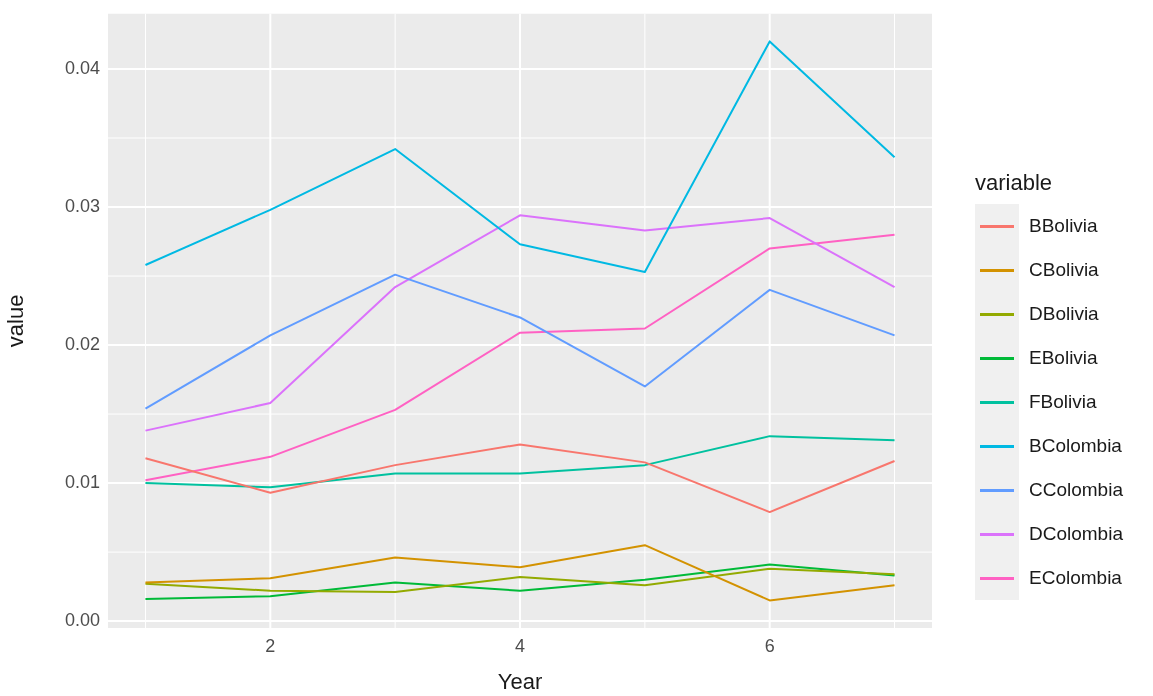  I want to click on x-tick-label: 2, so click(270, 645).